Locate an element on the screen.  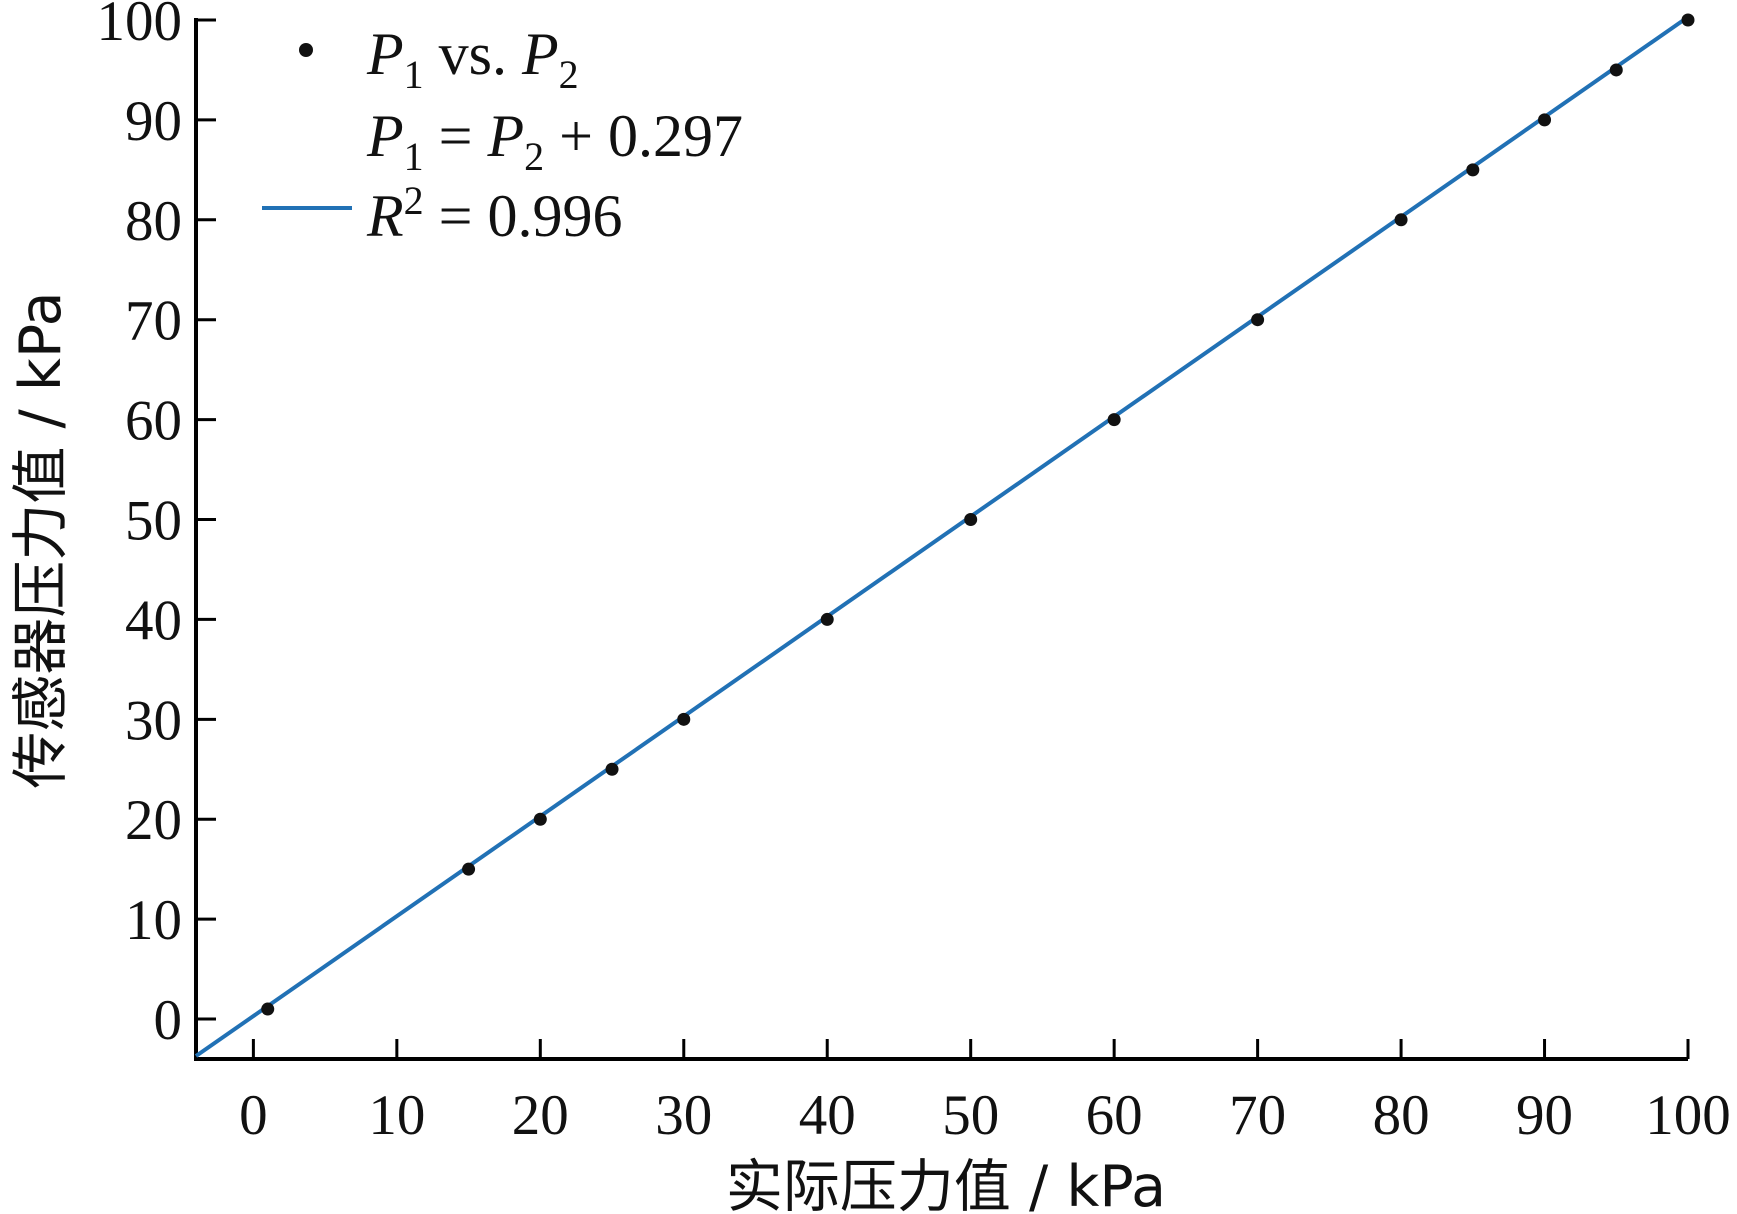
x-tick-label: 30 is located at coordinates (683, 1115).